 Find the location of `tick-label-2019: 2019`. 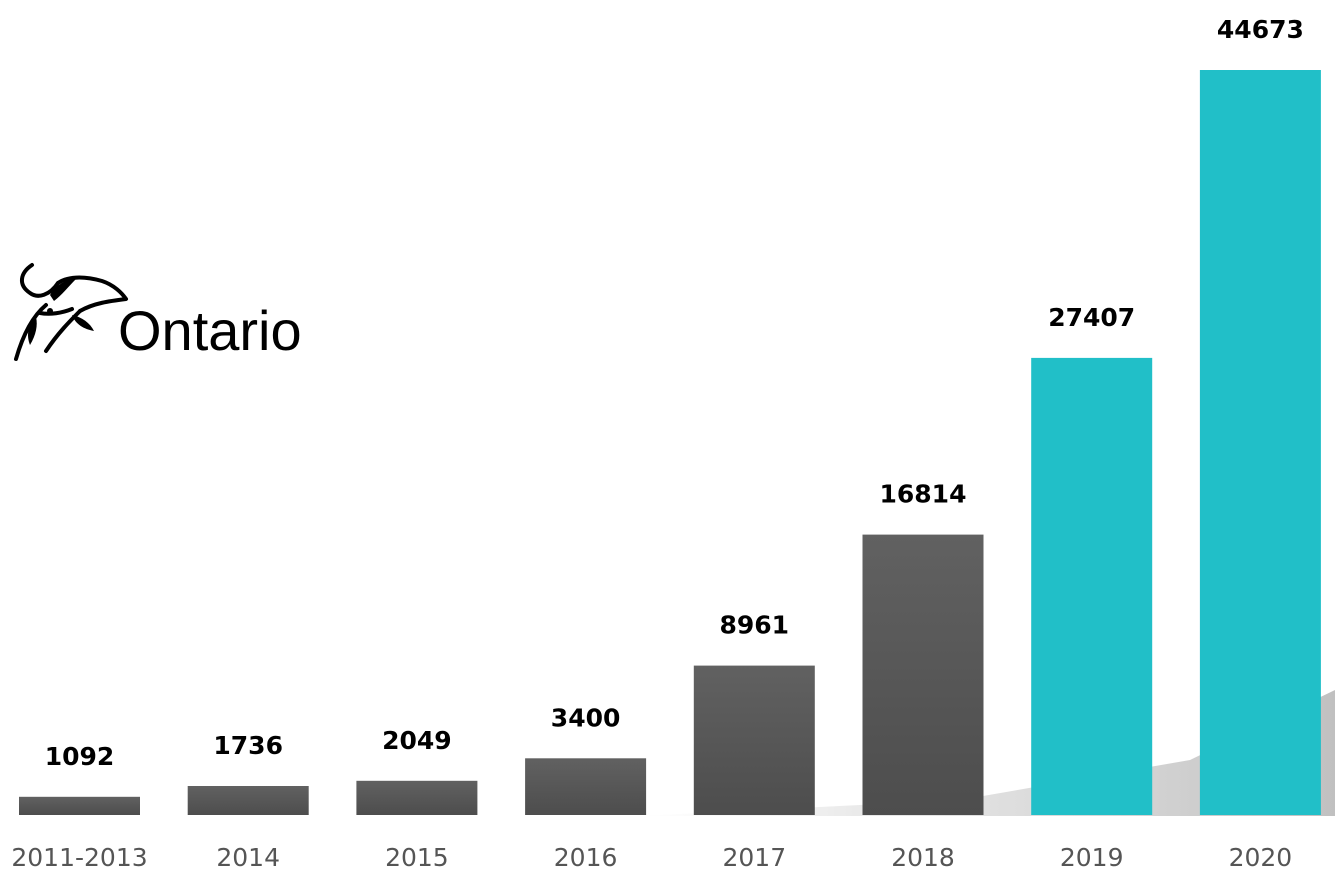

tick-label-2019: 2019 is located at coordinates (1092, 856).